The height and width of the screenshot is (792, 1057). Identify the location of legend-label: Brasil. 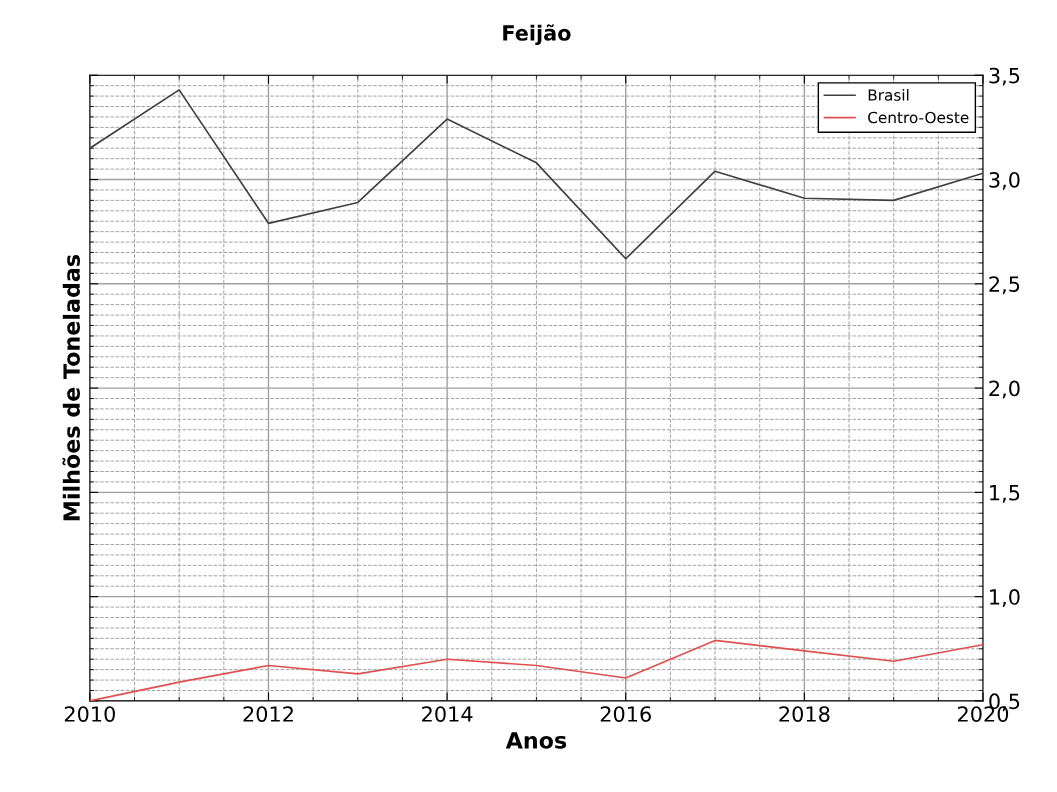
(888, 94).